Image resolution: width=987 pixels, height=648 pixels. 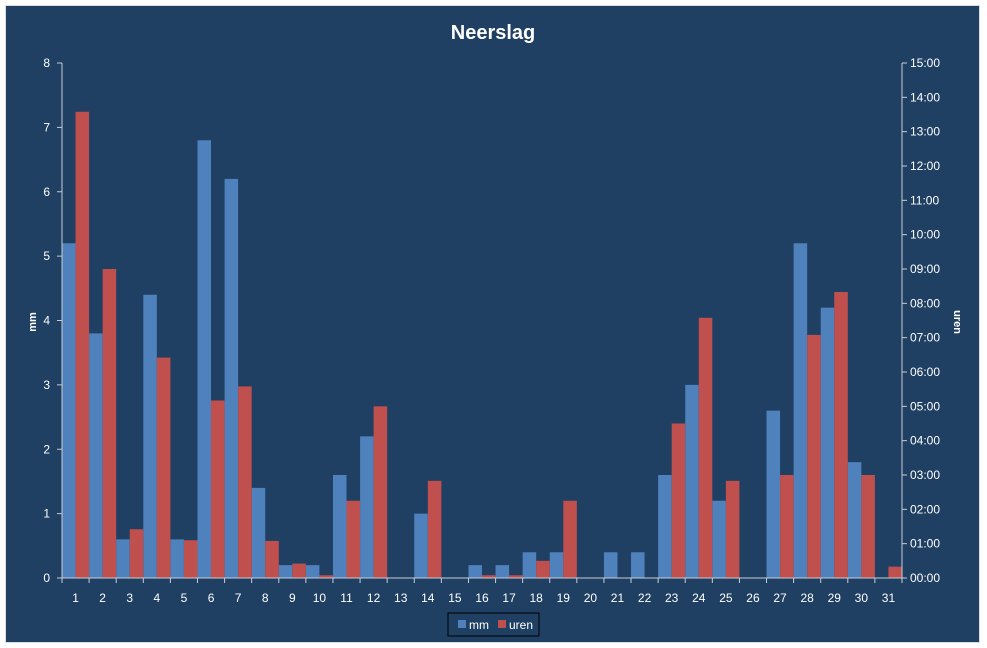 What do you see at coordinates (455, 598) in the screenshot?
I see `x-tick-label: 15` at bounding box center [455, 598].